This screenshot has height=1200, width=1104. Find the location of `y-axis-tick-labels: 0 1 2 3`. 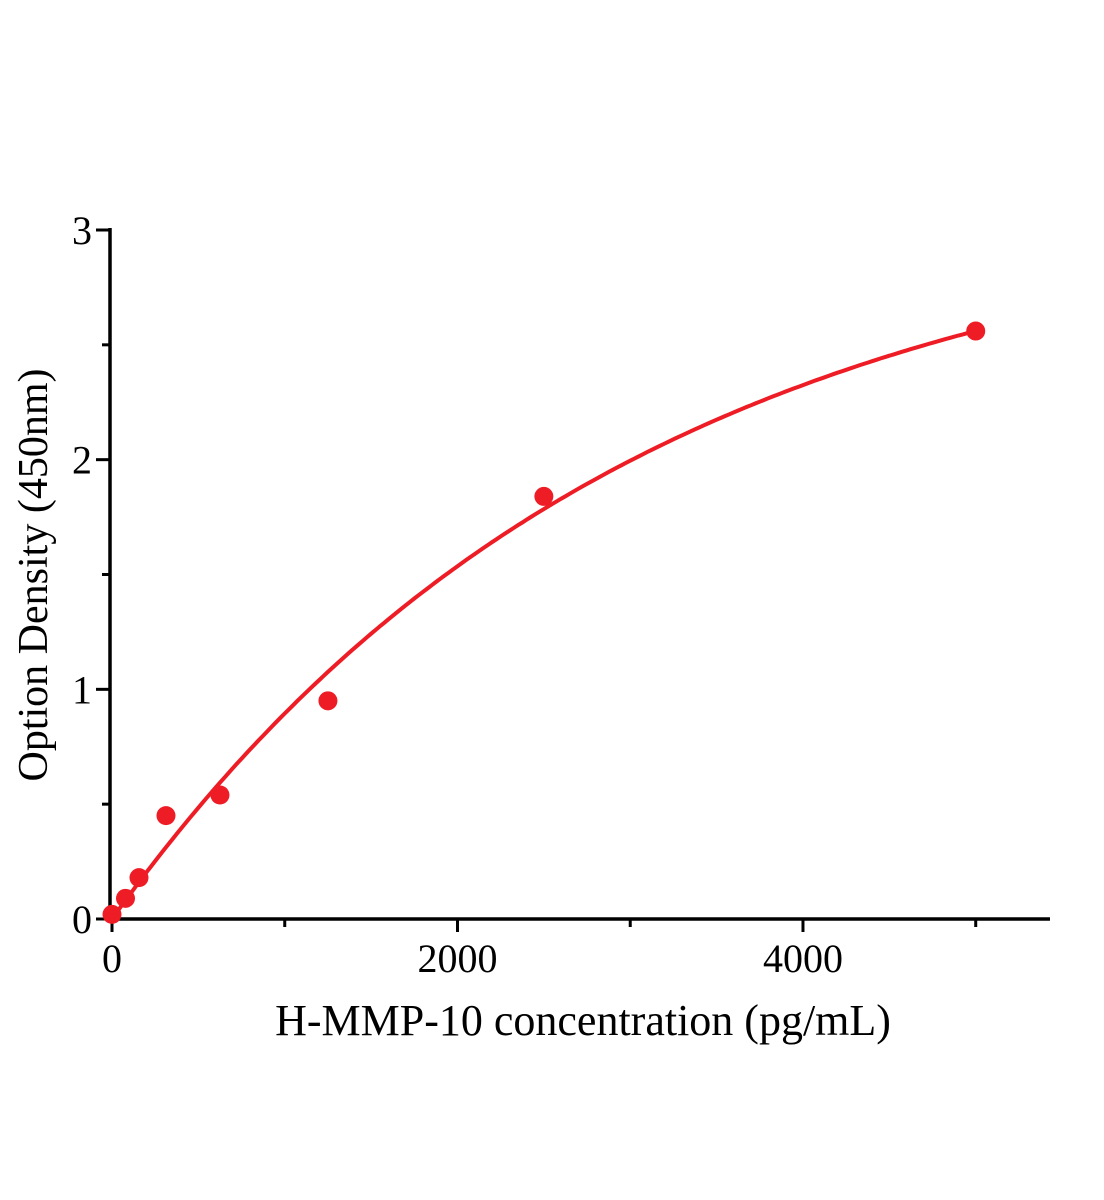

y-axis-tick-labels: 0 1 2 3 is located at coordinates (82, 575).